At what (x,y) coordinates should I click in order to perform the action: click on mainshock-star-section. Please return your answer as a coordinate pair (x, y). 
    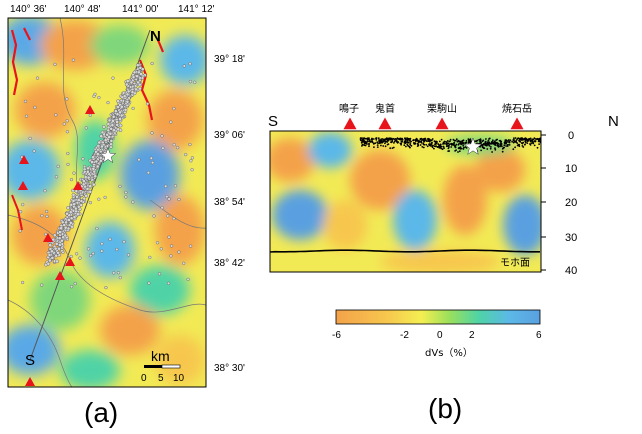
    Looking at the image, I should click on (473, 146).